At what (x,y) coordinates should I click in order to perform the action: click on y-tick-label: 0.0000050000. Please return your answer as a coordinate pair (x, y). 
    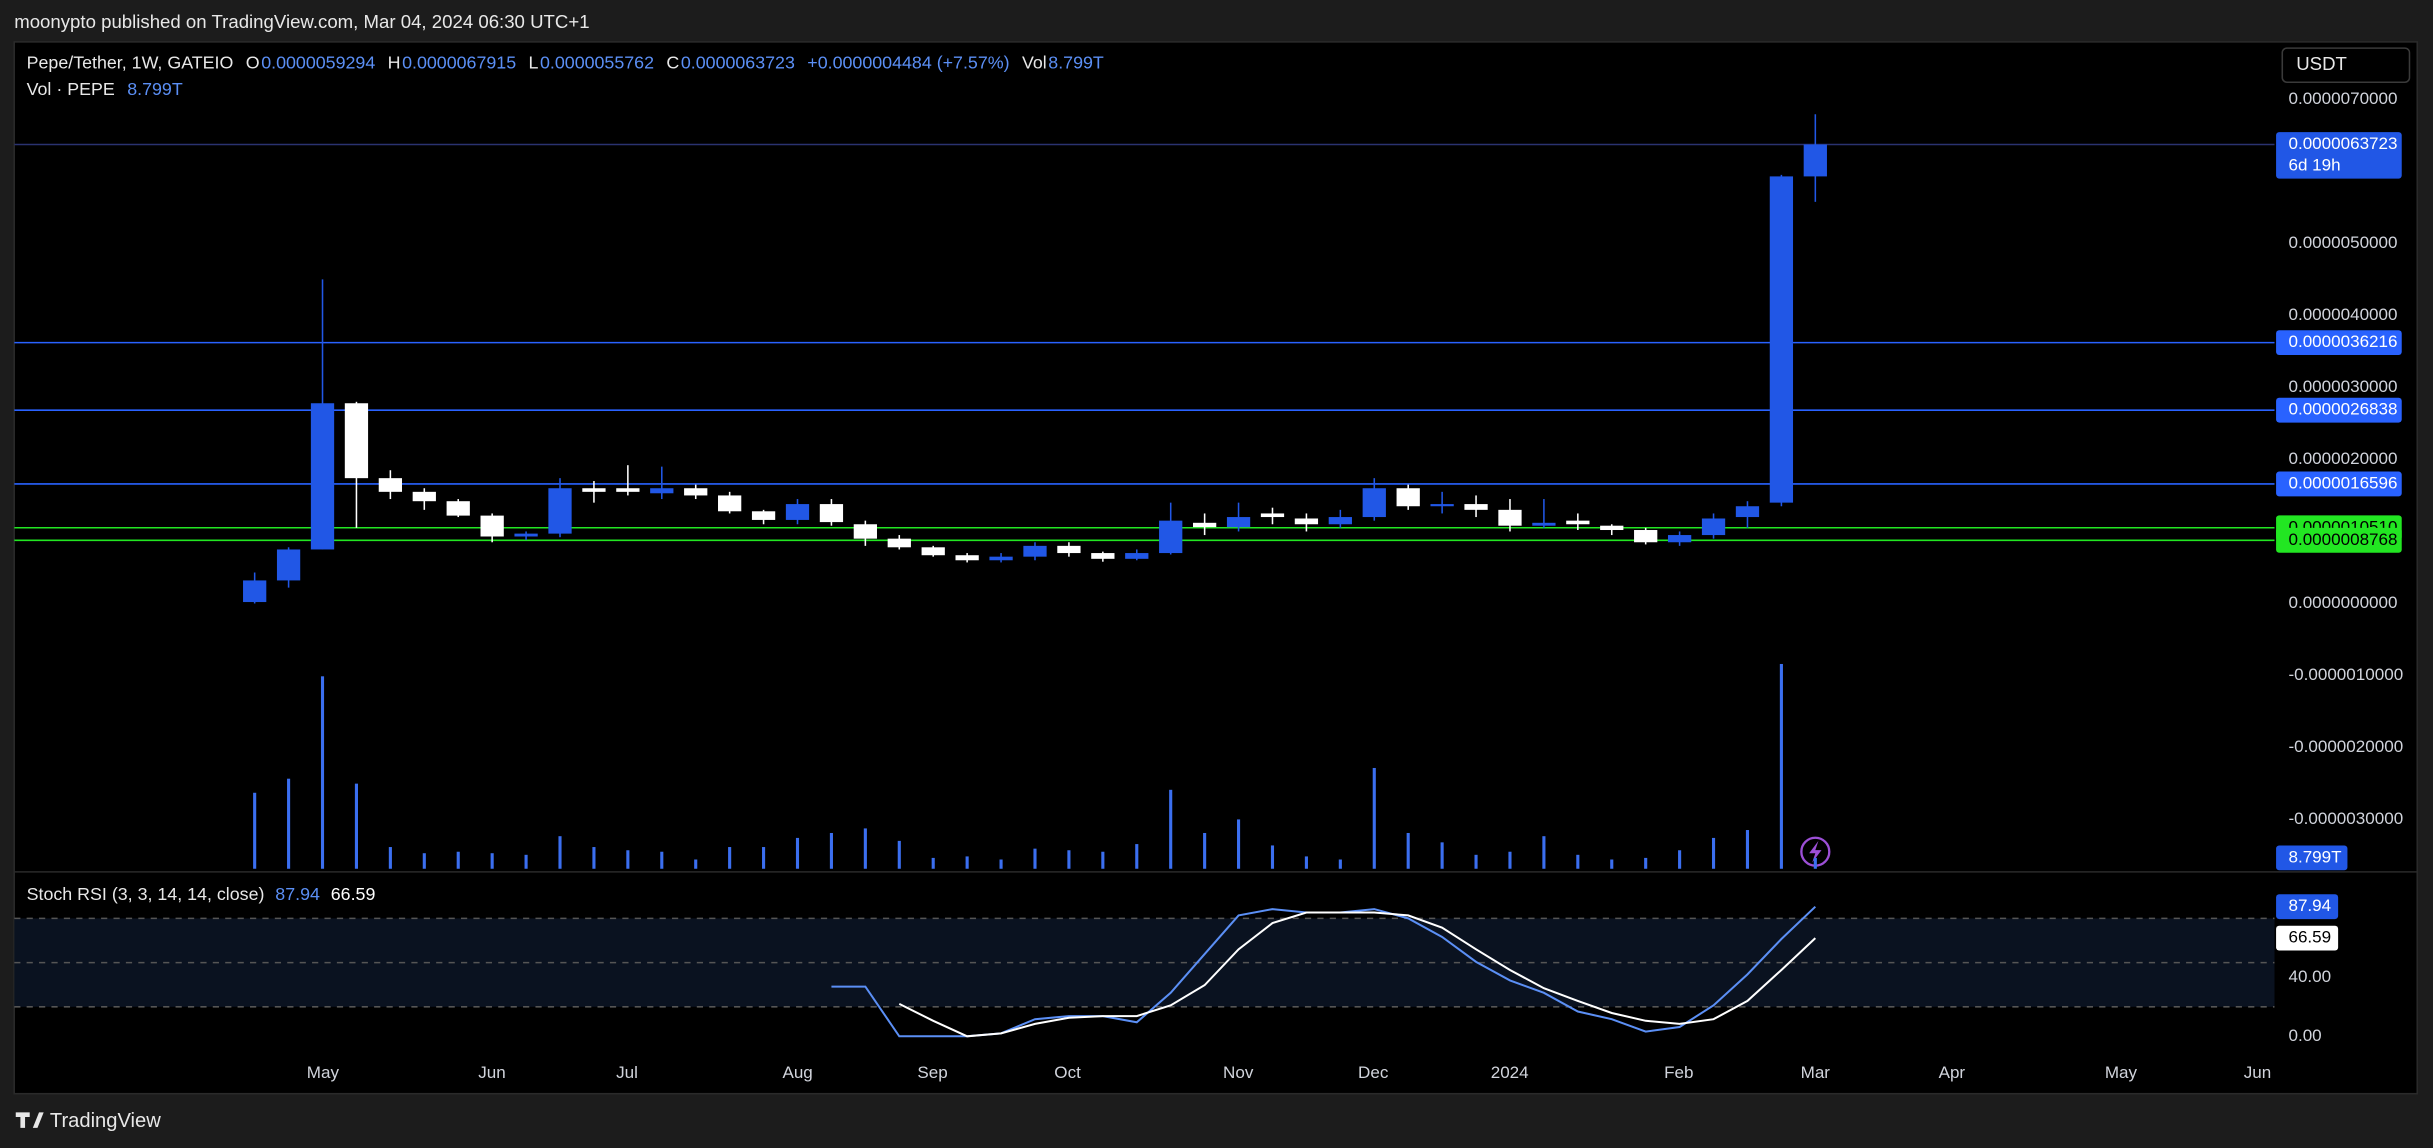
    Looking at the image, I should click on (2342, 242).